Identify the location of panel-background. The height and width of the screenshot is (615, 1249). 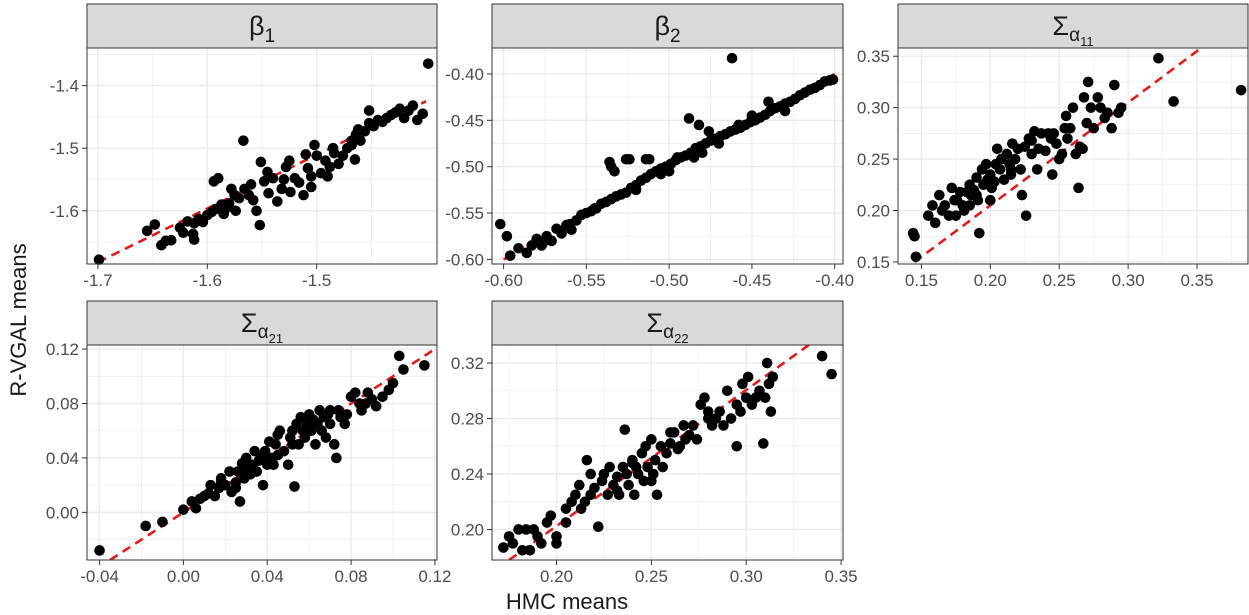
(667, 156).